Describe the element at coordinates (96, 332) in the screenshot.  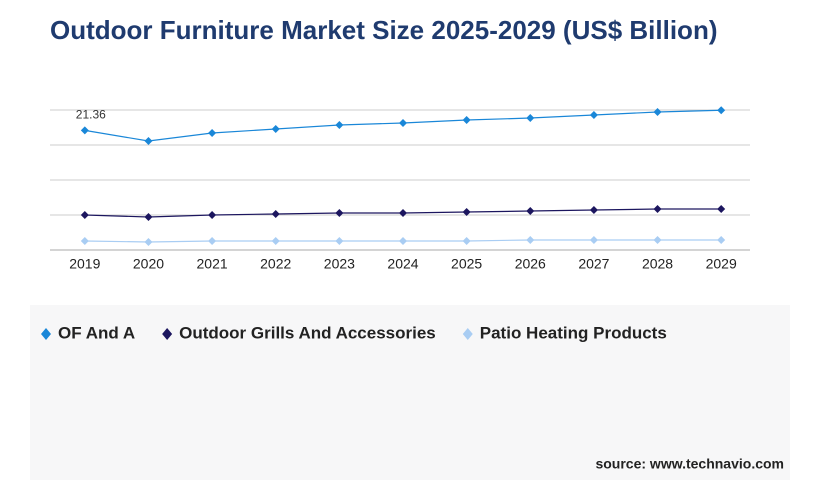
I see `legend-label: OF And A` at that location.